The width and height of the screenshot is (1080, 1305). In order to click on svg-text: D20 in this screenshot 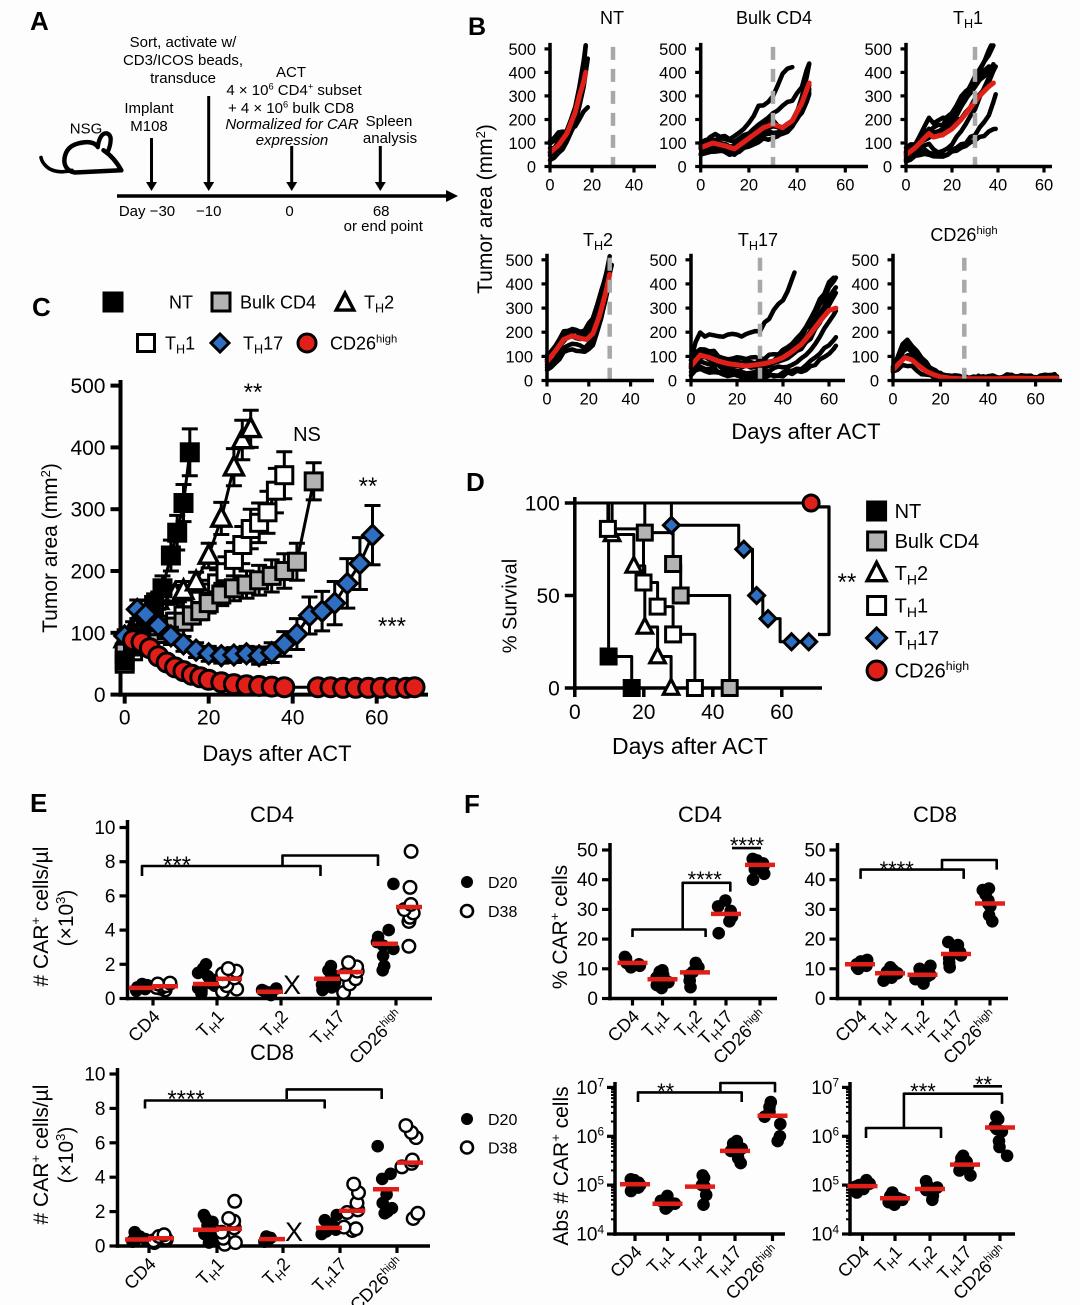, I will do `click(502, 1120)`.